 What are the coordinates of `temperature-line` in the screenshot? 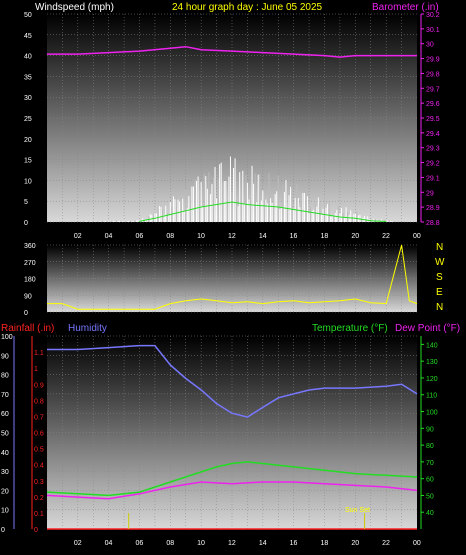 It's located at (232, 479).